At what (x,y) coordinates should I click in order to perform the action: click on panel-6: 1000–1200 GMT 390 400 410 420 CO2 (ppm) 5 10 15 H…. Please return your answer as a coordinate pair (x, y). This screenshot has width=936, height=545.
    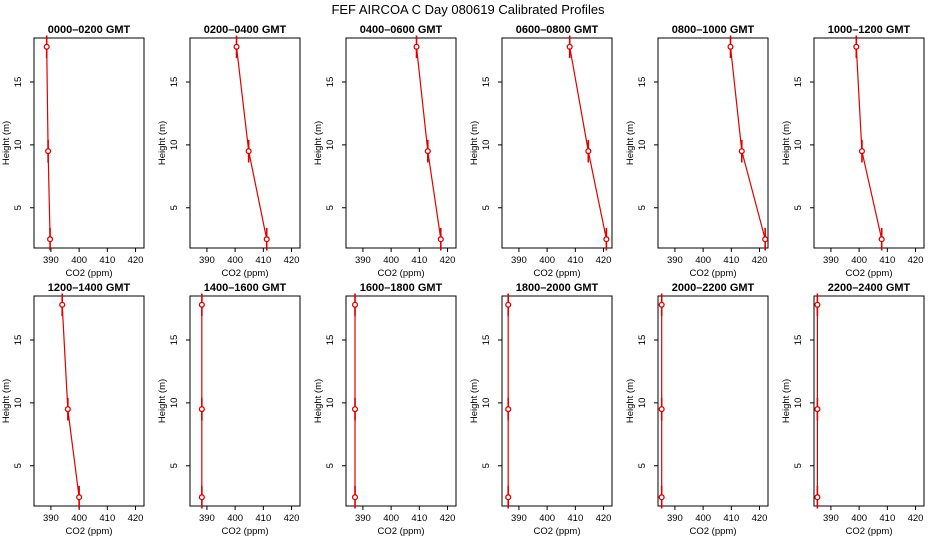
    Looking at the image, I should click on (853, 151).